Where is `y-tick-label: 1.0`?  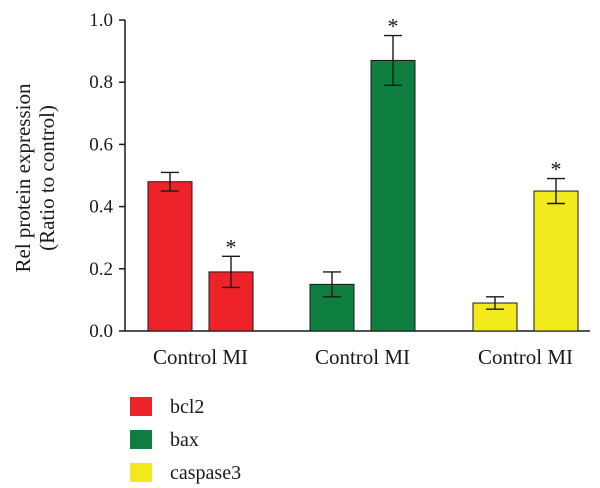
y-tick-label: 1.0 is located at coordinates (101, 20).